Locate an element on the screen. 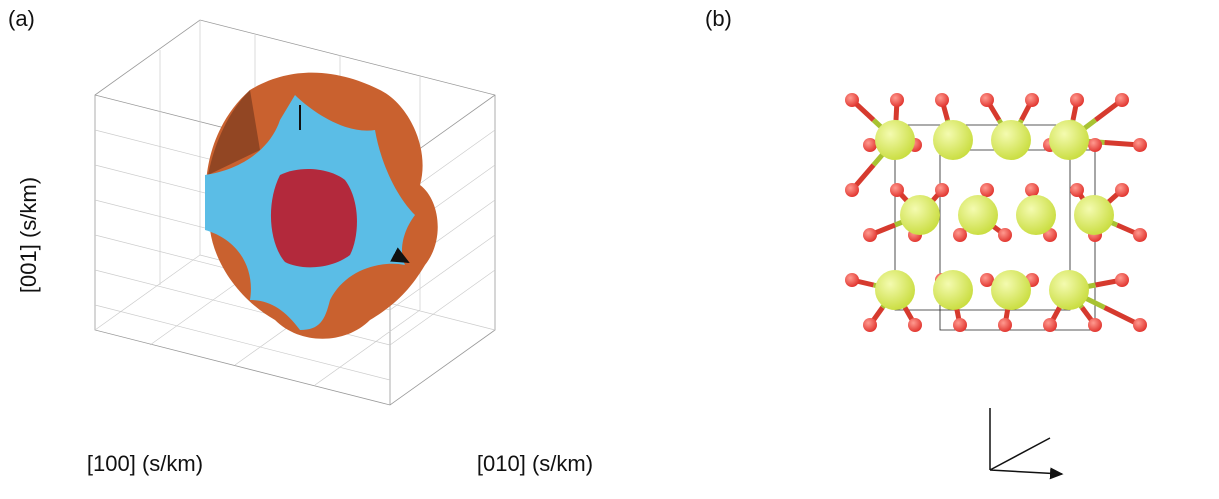 This screenshot has width=1219, height=499. crystal-structure is located at coordinates (996, 212).